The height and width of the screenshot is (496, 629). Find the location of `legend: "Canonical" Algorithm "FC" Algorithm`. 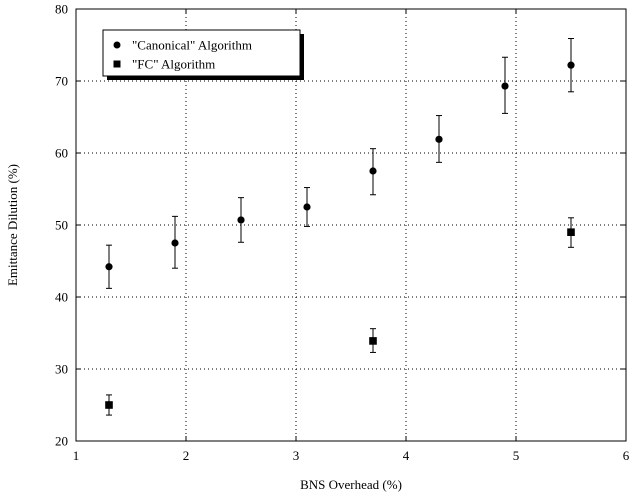

legend: "Canonical" Algorithm "FC" Algorithm is located at coordinates (203, 54).